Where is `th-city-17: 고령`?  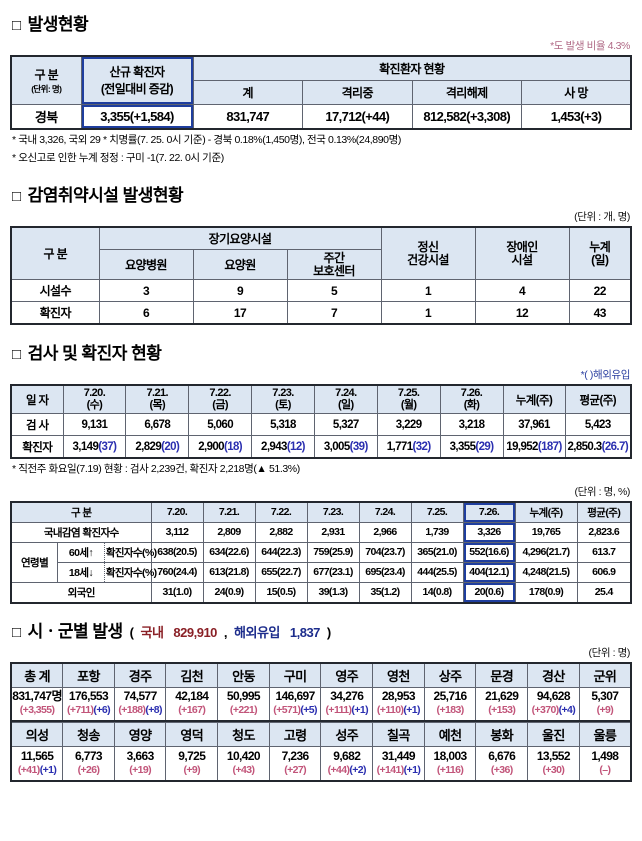 th-city-17: 고령 is located at coordinates (295, 735).